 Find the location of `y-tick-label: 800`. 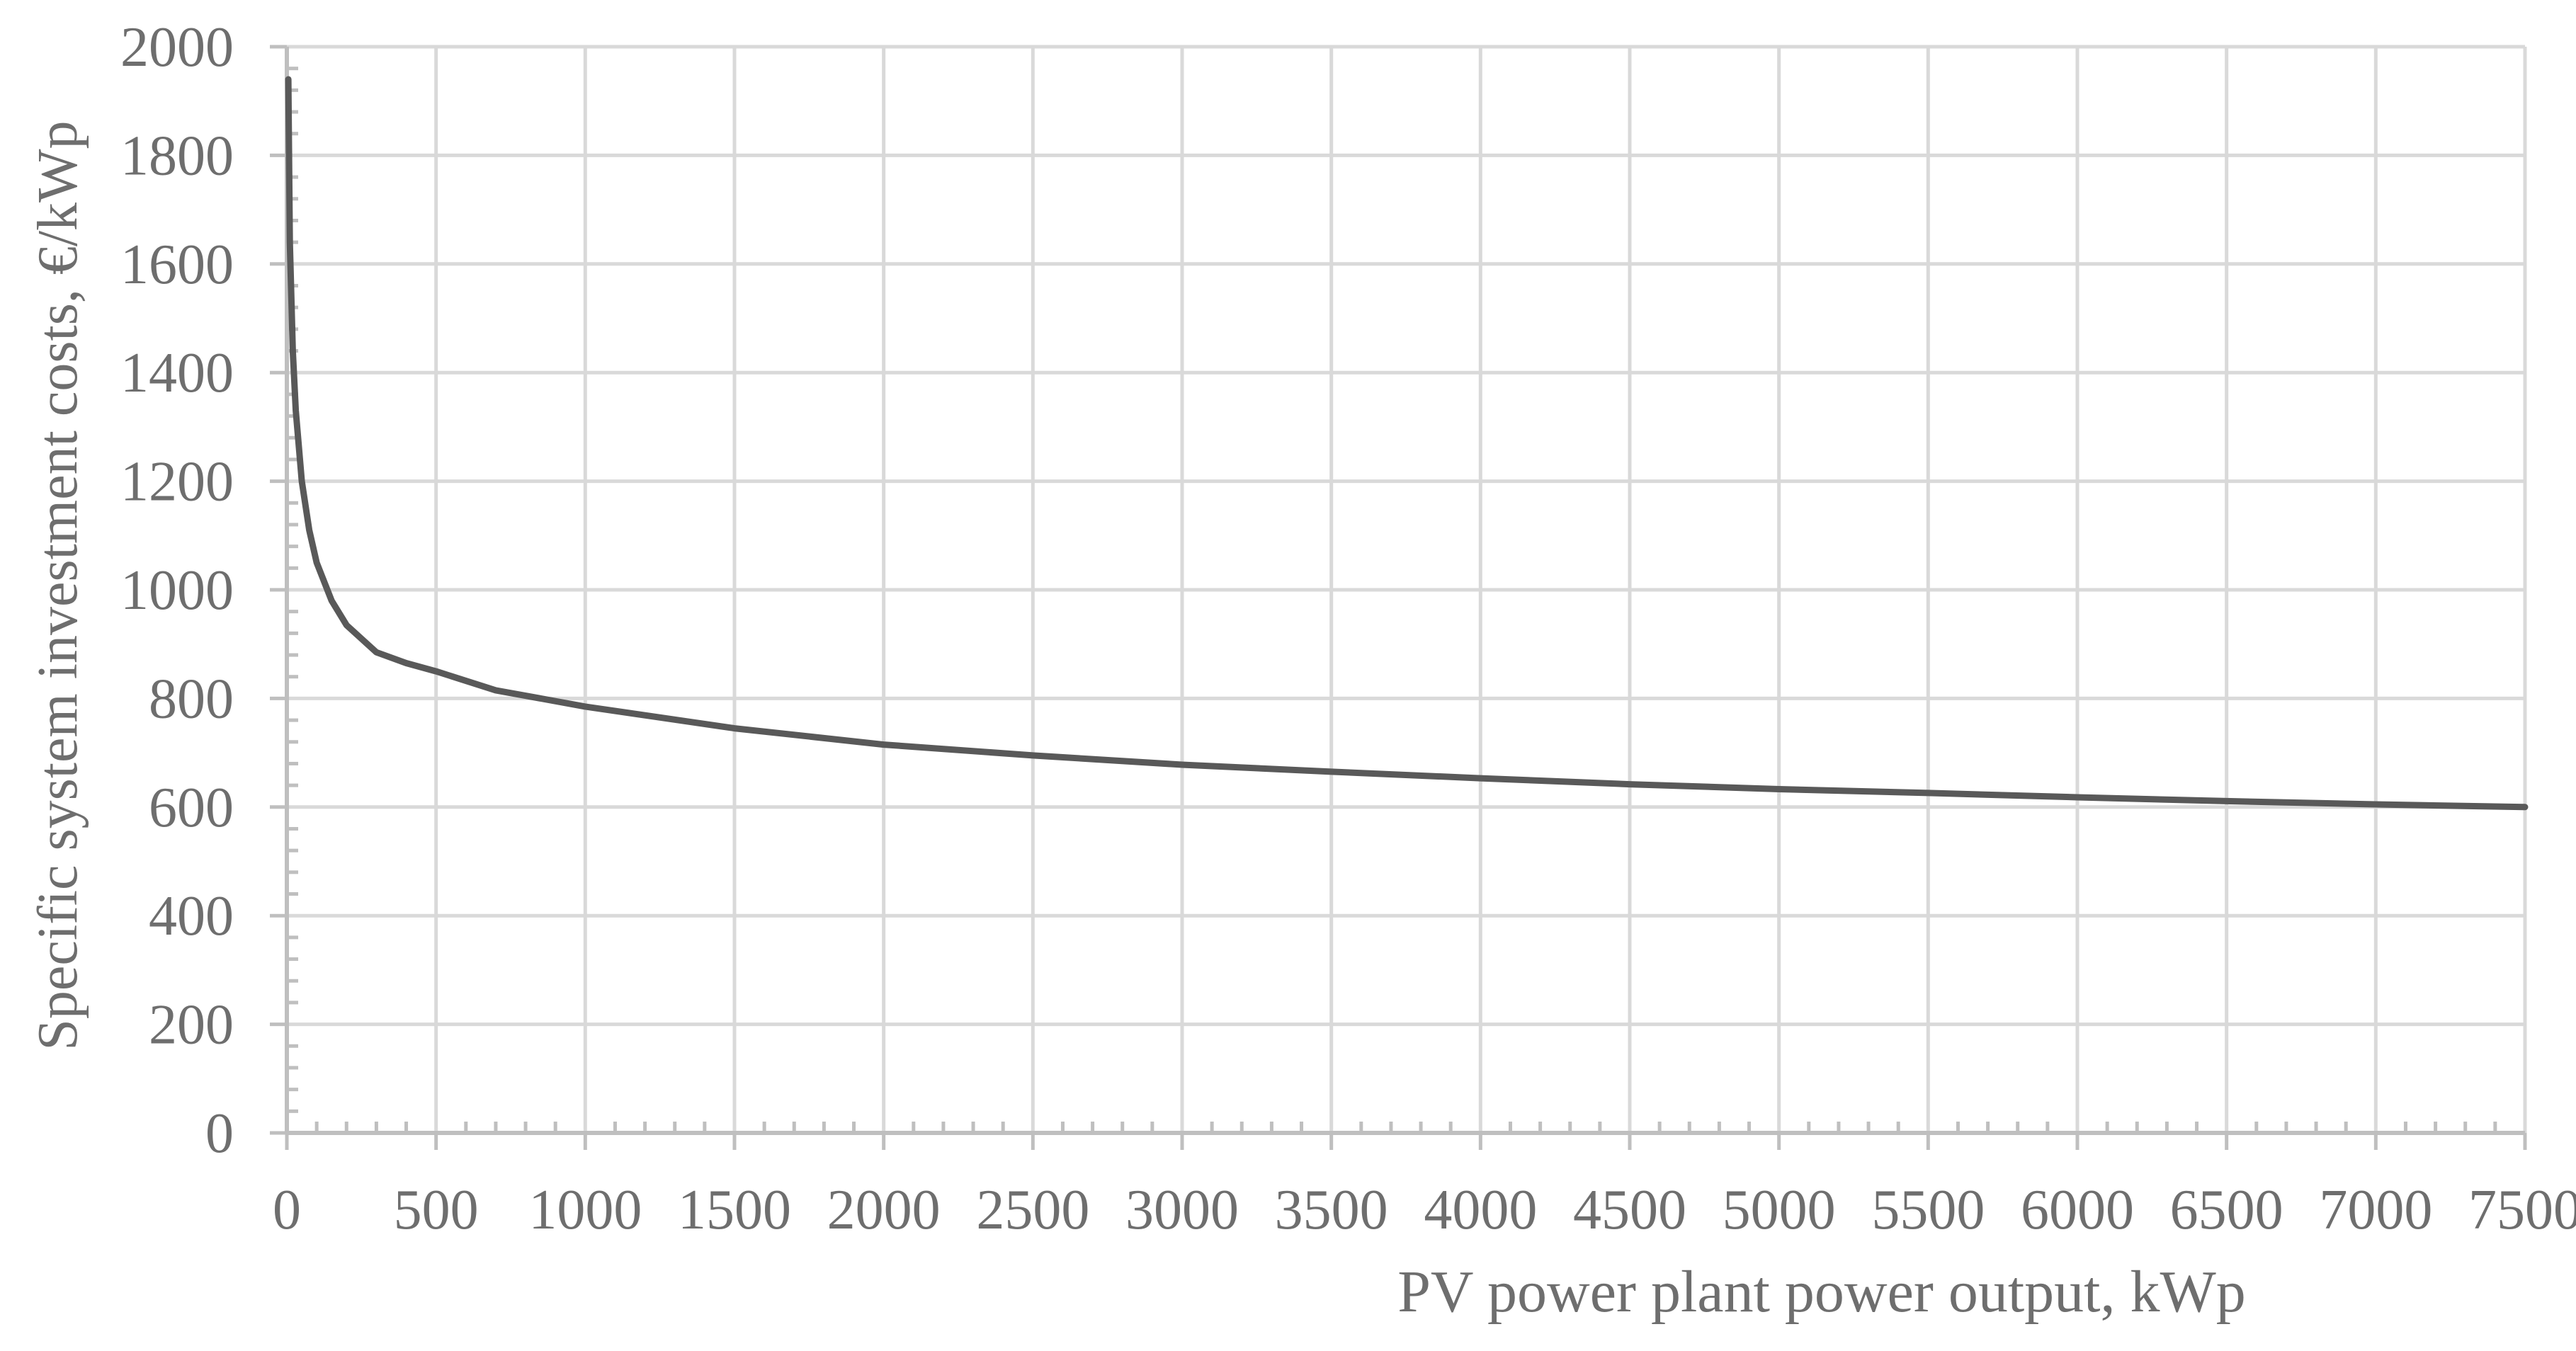

y-tick-label: 800 is located at coordinates (191, 699).